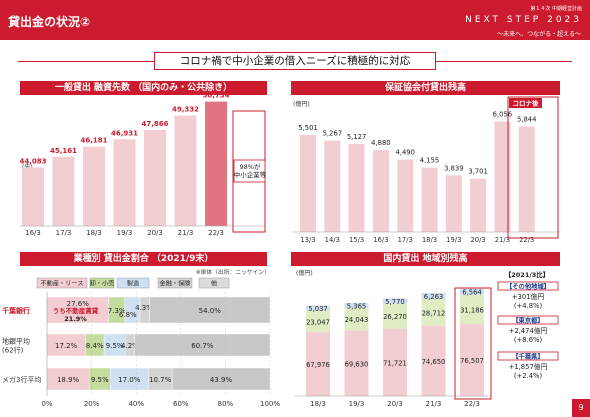 This screenshot has height=417, width=590. I want to click on x-tick-label: 20%, so click(92, 404).